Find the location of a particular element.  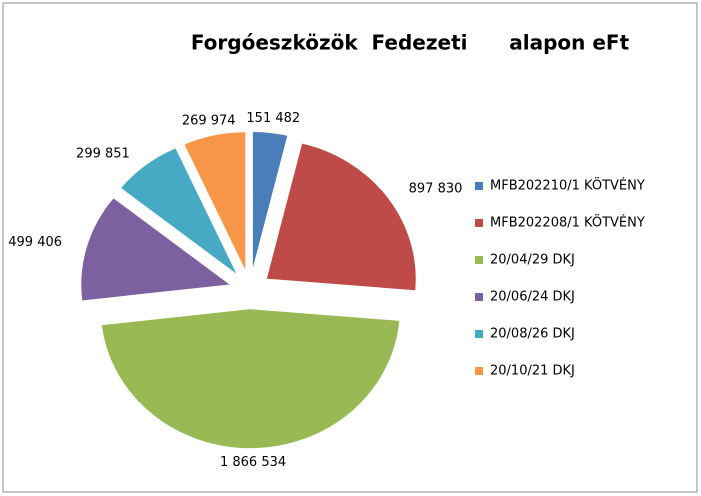

data-label: 299 851 is located at coordinates (103, 153).